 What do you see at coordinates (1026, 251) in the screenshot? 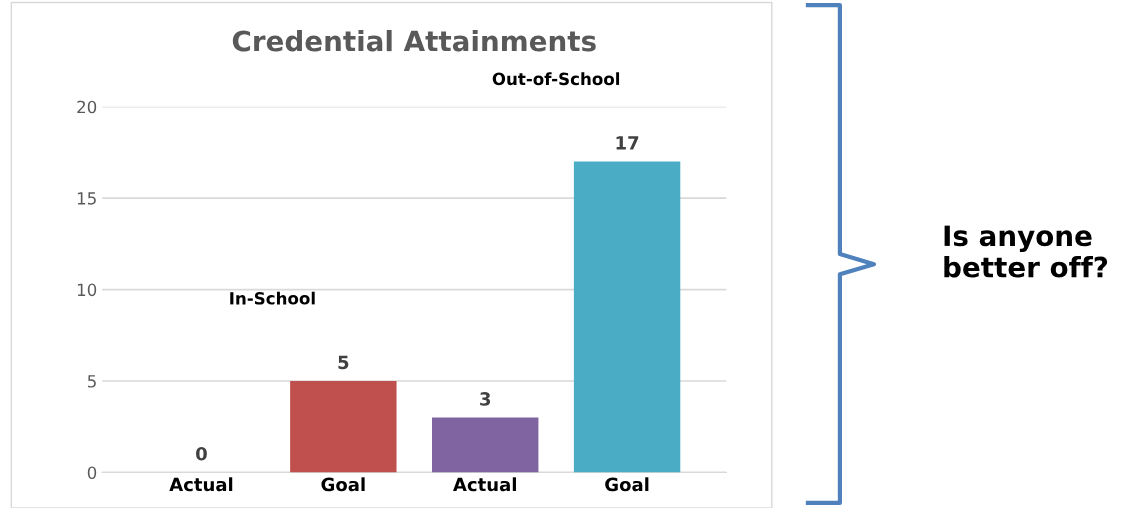
I see `text: Is anyone better off?` at bounding box center [1026, 251].